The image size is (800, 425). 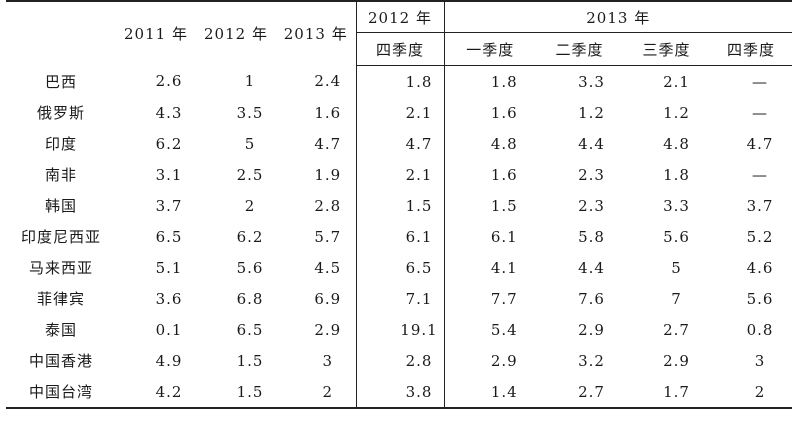 What do you see at coordinates (60, 144) in the screenshot?
I see `country-name: 印度` at bounding box center [60, 144].